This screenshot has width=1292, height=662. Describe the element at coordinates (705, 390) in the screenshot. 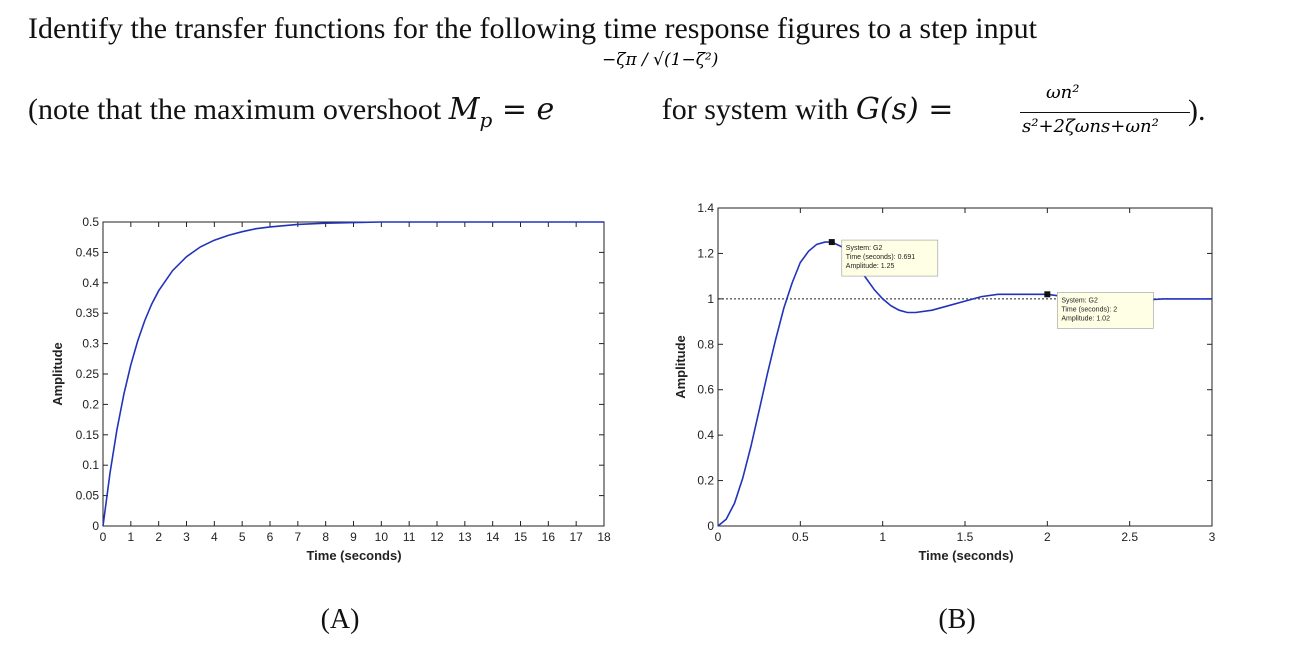

I see `y-tick-label: 0.6` at that location.